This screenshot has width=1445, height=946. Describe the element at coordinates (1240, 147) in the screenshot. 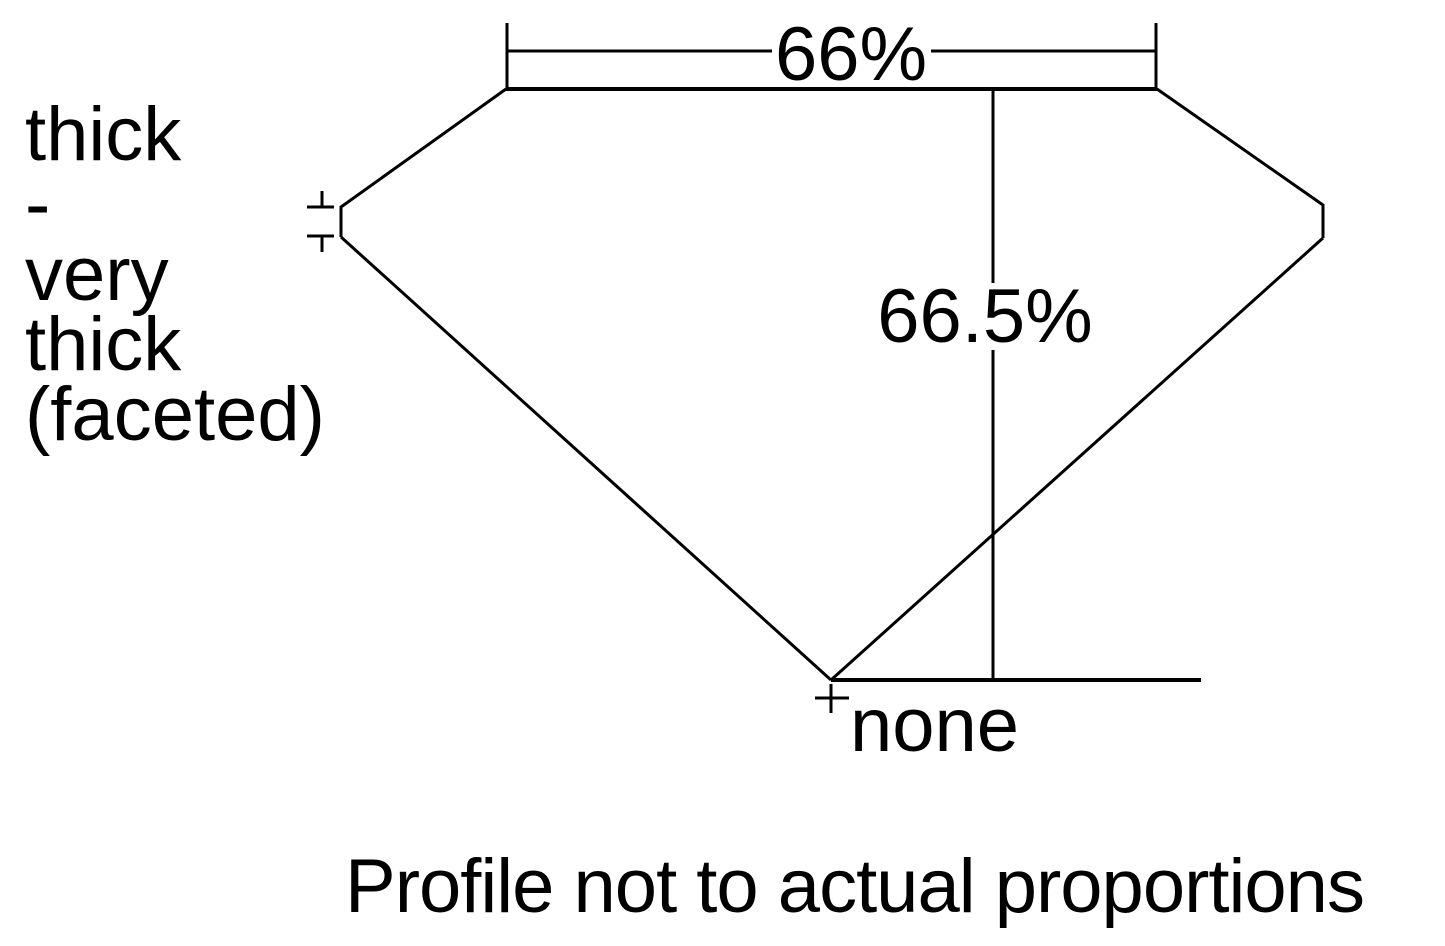

I see `crown-right-edge` at that location.